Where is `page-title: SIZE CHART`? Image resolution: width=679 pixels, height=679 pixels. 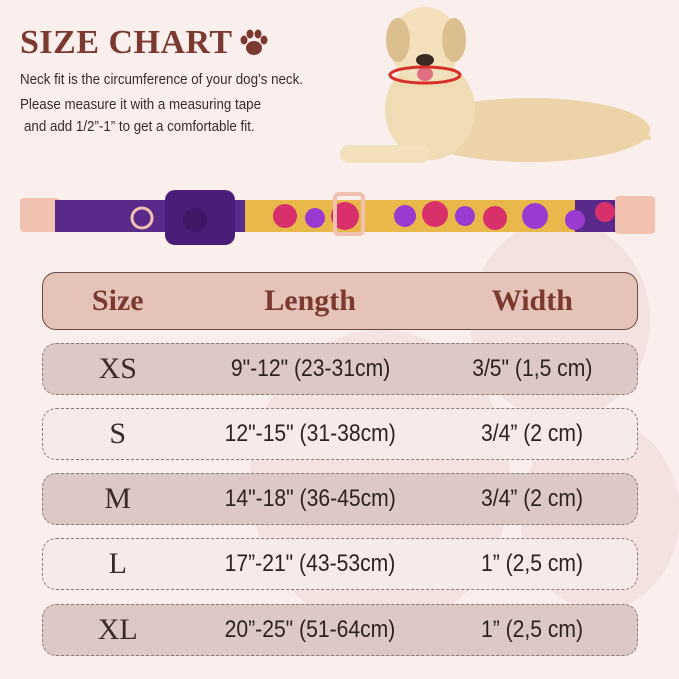 page-title: SIZE CHART is located at coordinates (144, 43).